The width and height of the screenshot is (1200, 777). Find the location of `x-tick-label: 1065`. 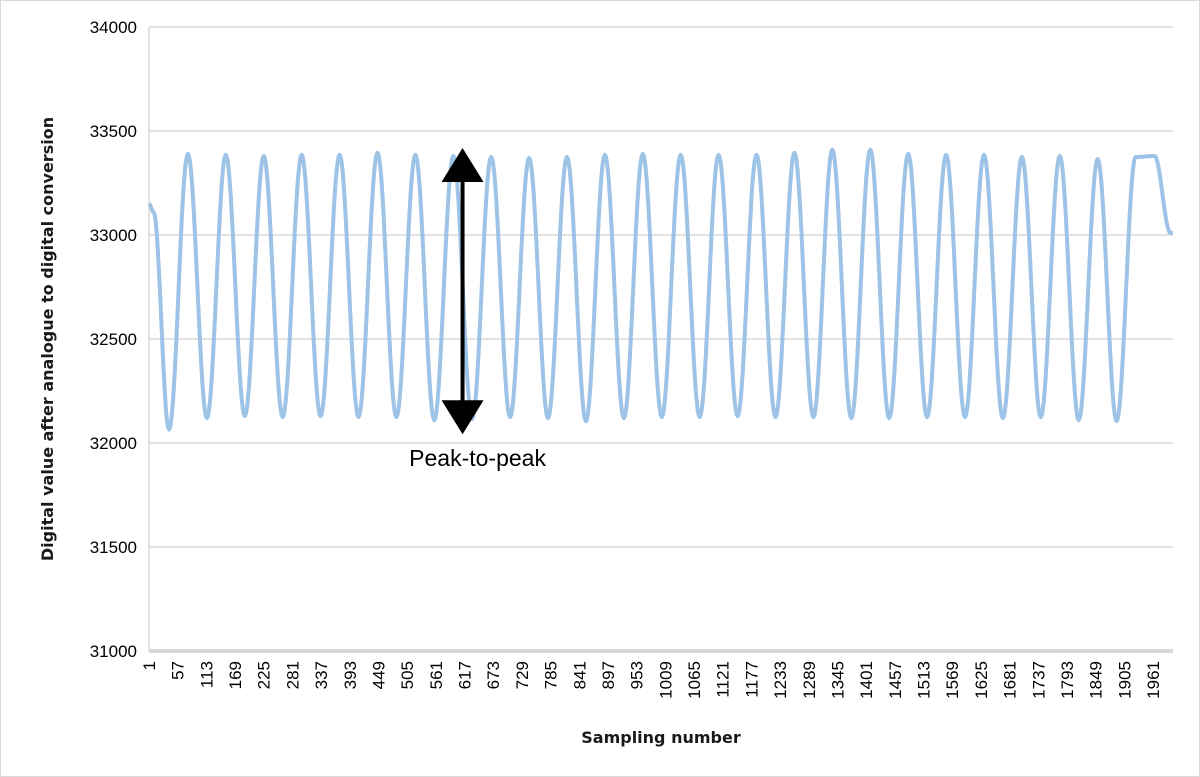

x-tick-label: 1065 is located at coordinates (694, 680).